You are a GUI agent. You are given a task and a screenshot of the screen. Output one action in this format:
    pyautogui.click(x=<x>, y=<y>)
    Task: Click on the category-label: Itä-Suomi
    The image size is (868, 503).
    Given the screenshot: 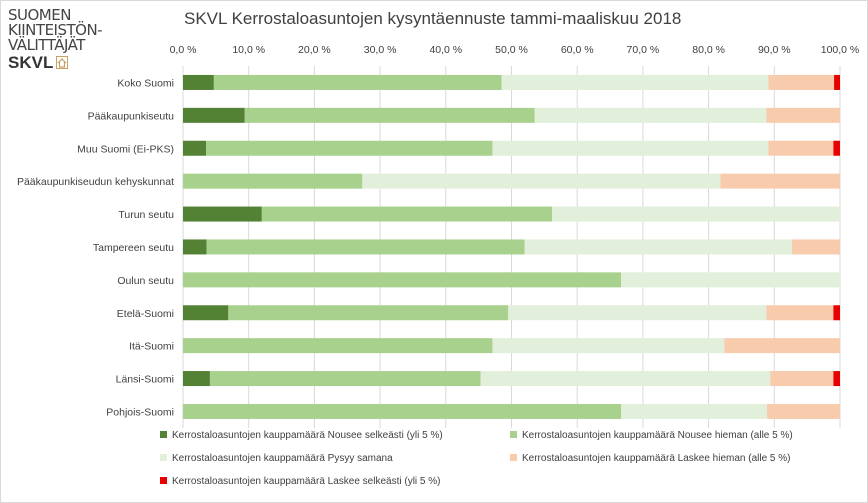 What is the action you would take?
    pyautogui.click(x=151, y=347)
    